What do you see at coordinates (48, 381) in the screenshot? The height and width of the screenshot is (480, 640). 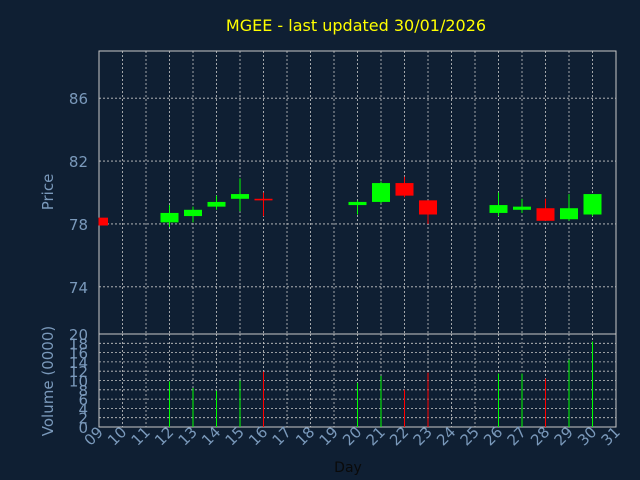 I see `volume-axis-label: Volume (0000)` at bounding box center [48, 381].